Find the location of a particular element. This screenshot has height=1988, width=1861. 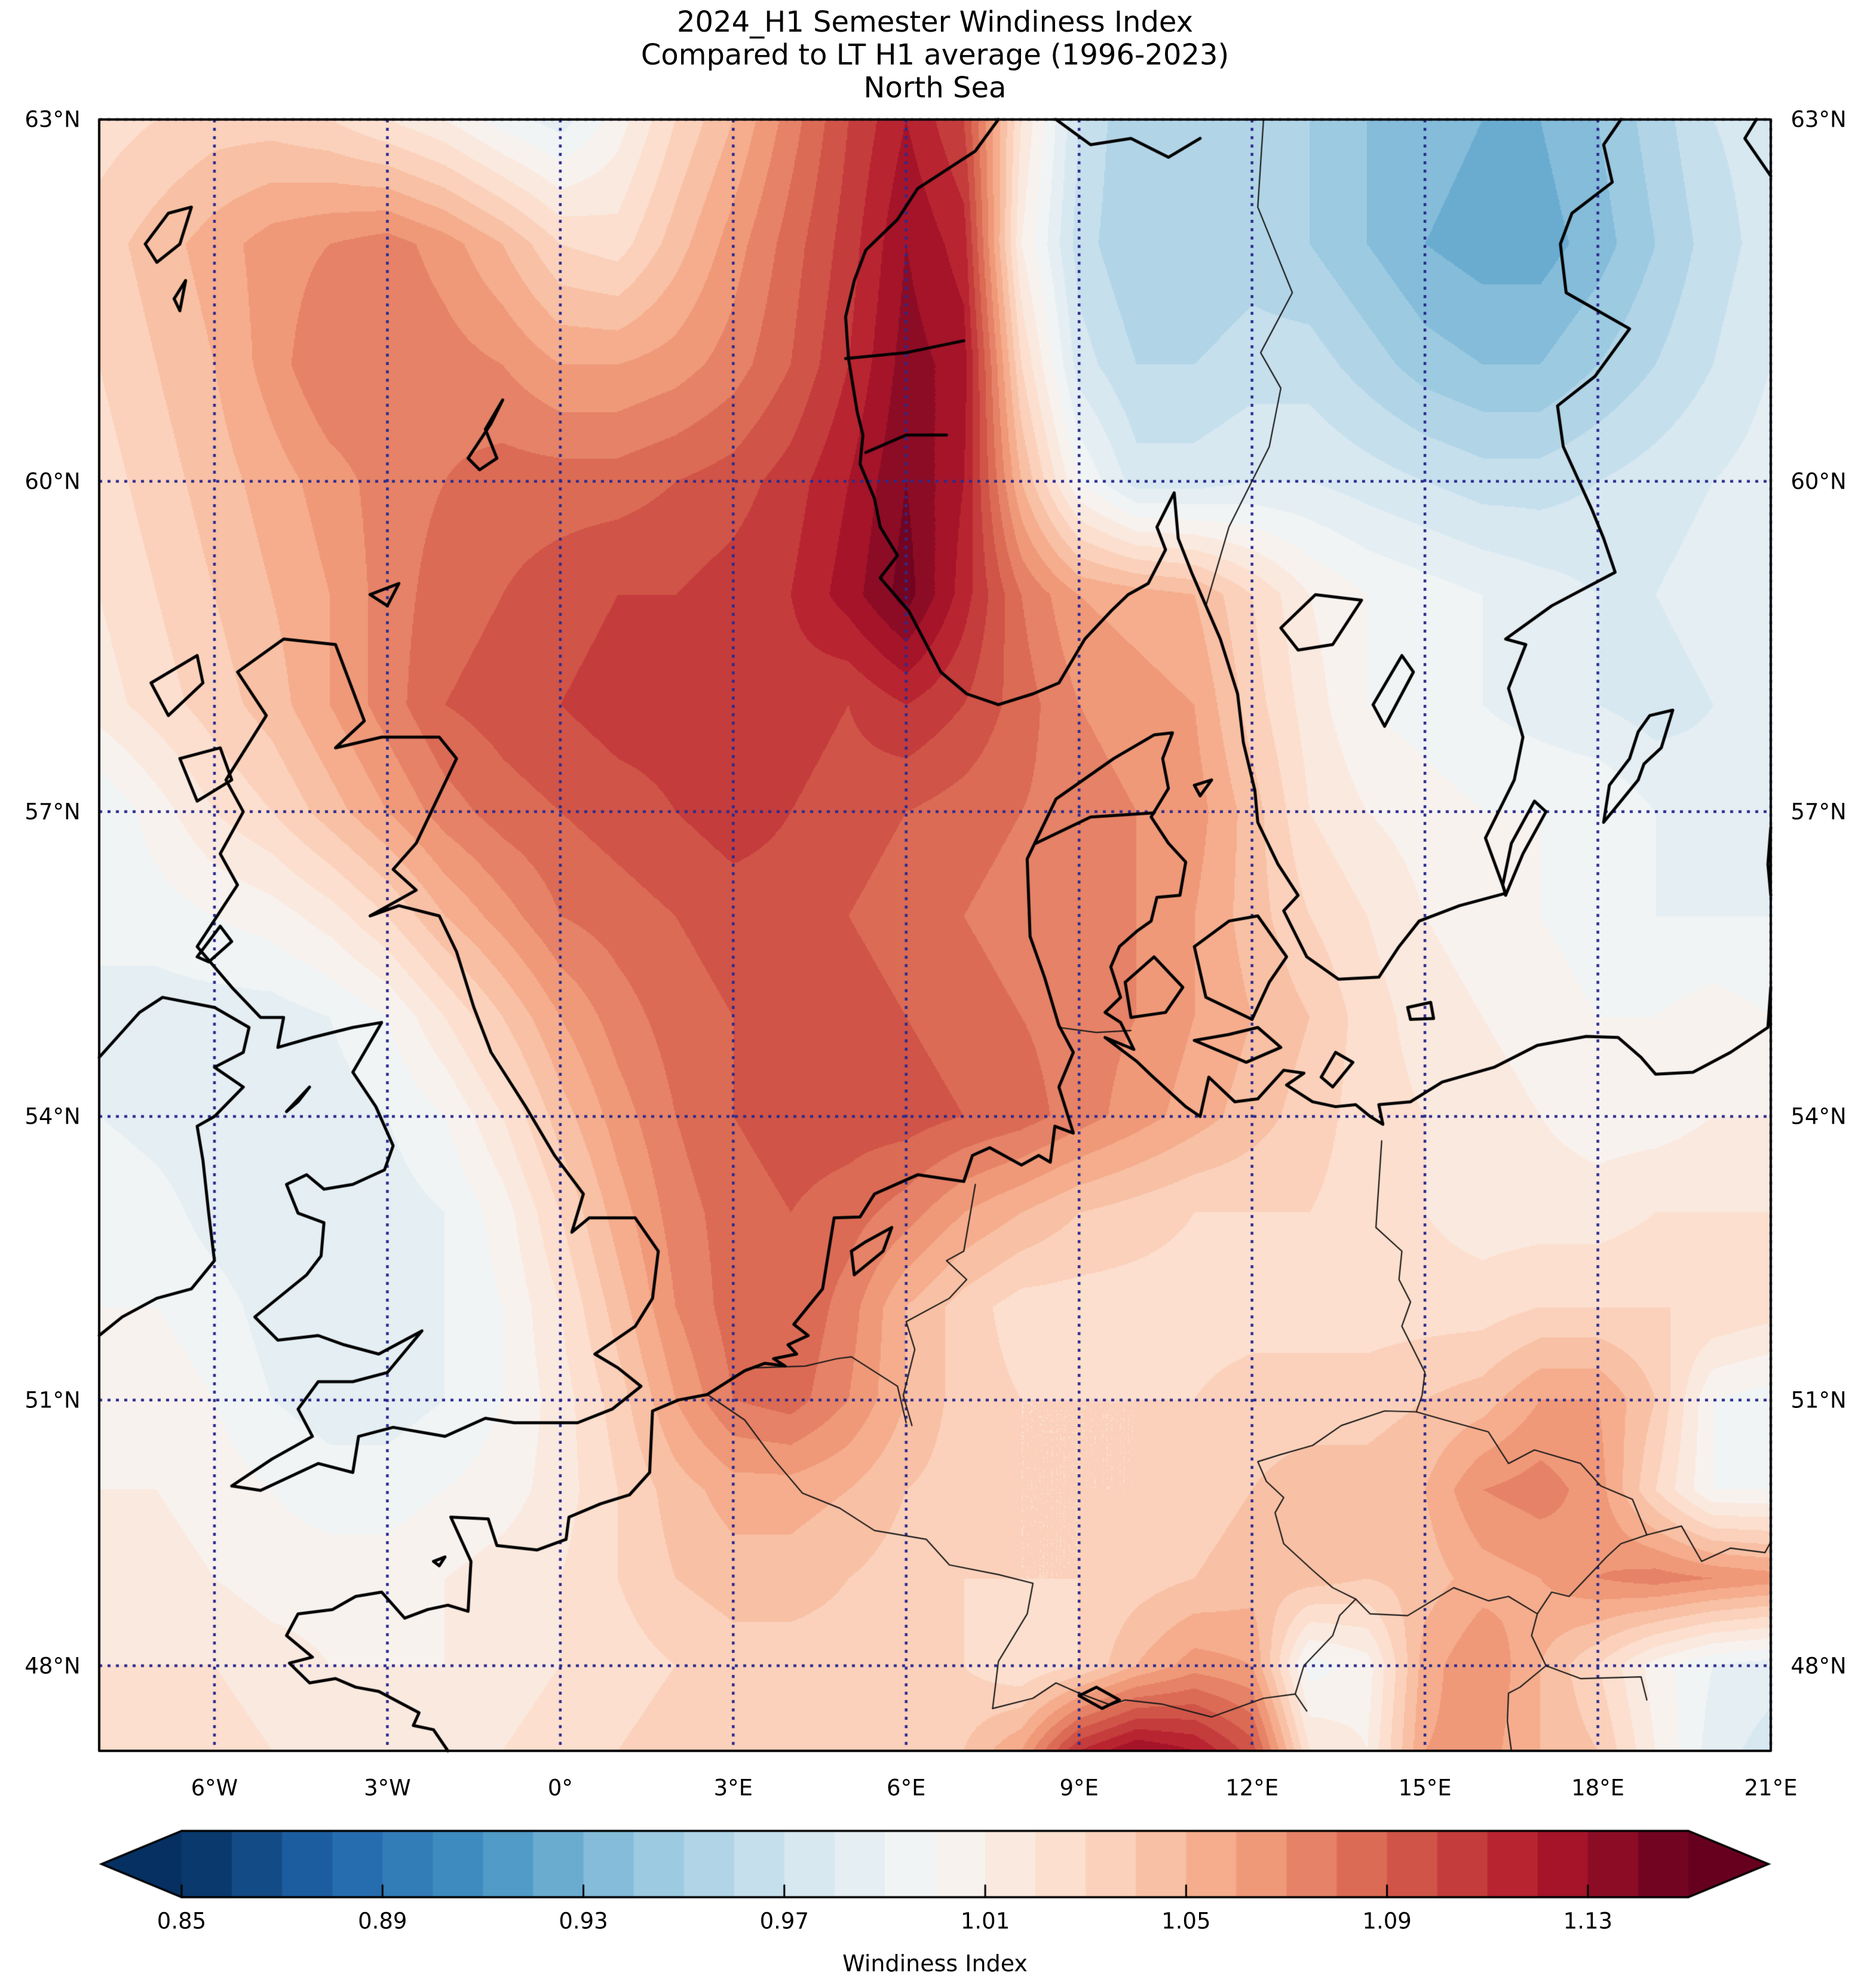

lat-tick-right-57°N: 57°N is located at coordinates (1819, 812).